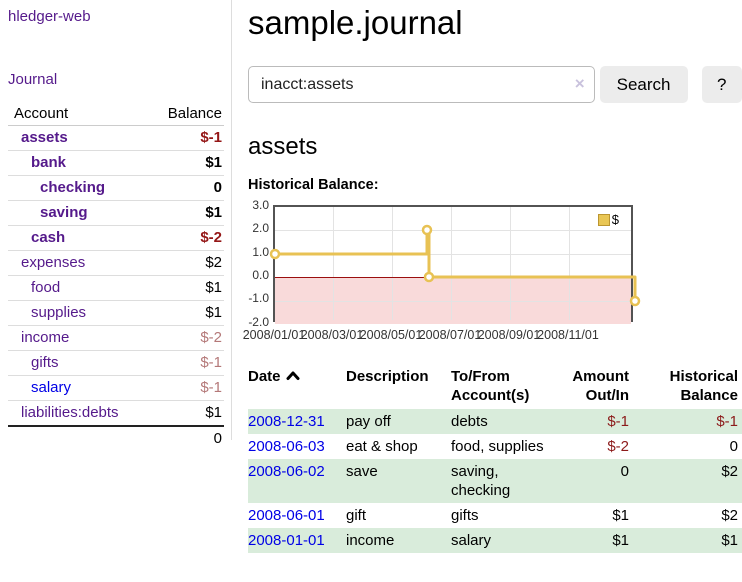 The width and height of the screenshot is (742, 582). I want to click on transaction-balance: $1, so click(729, 540).